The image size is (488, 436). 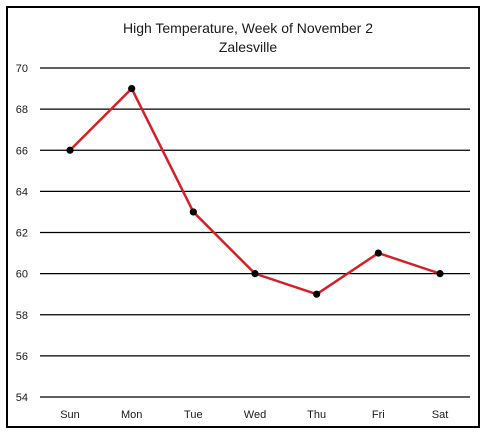 I want to click on x-tick-label: Tue, so click(x=193, y=415).